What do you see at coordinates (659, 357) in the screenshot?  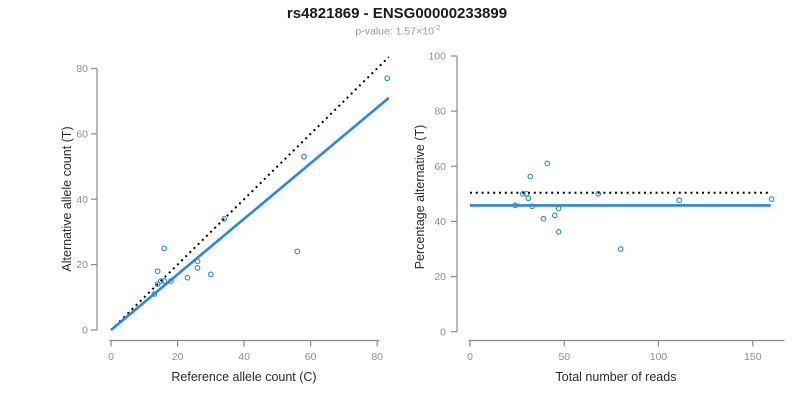 I see `x-tick-label: 100` at bounding box center [659, 357].